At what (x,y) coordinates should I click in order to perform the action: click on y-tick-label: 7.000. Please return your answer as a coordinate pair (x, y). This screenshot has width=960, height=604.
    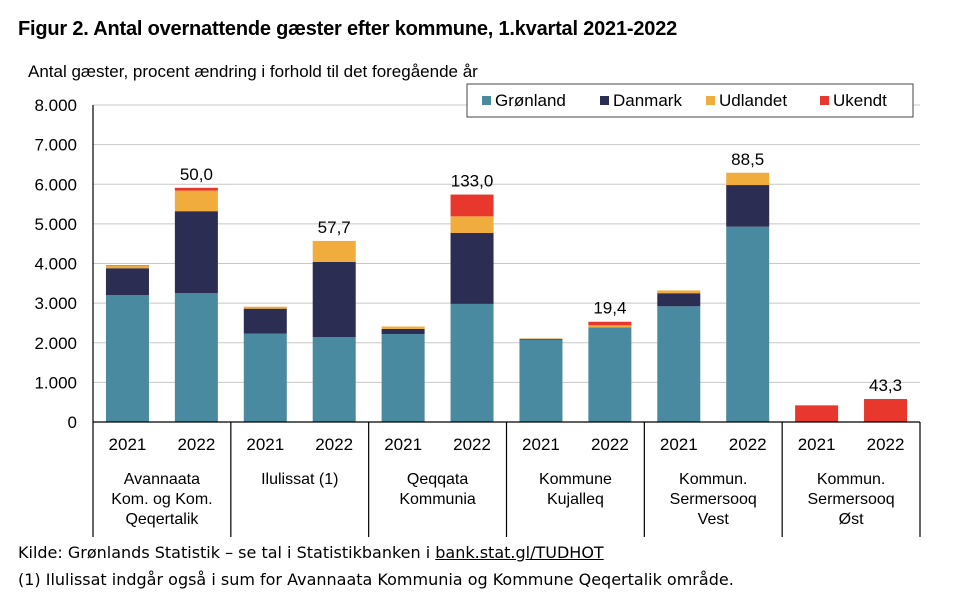
    Looking at the image, I should click on (55, 145).